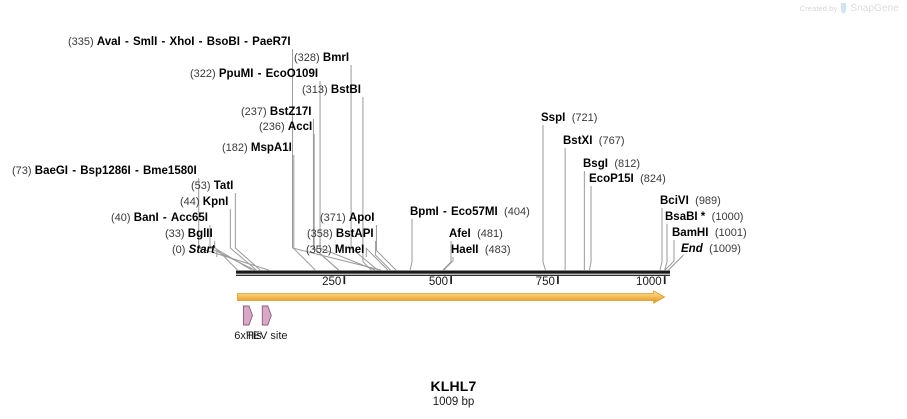 The image size is (907, 419). What do you see at coordinates (569, 118) in the screenshot?
I see `enzyme-label-sspi: SspI (721)` at bounding box center [569, 118].